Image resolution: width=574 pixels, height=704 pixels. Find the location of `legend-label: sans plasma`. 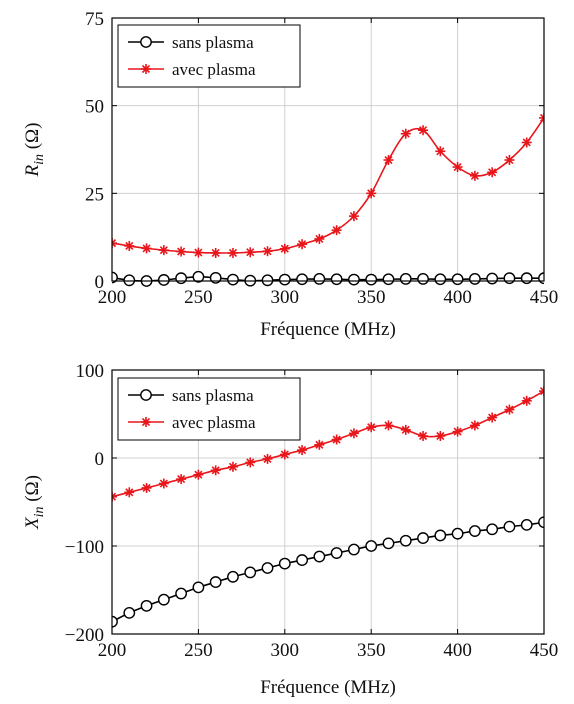

legend-label: sans plasma is located at coordinates (213, 395).